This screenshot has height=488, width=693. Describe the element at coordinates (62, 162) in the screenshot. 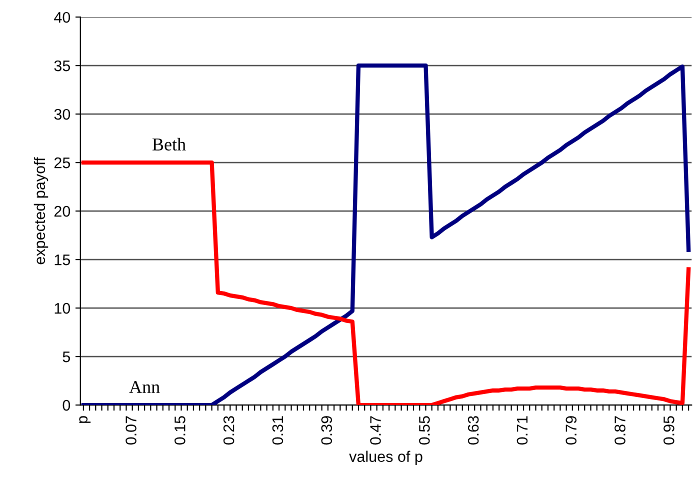

I see `y-tick-label: 25` at that location.